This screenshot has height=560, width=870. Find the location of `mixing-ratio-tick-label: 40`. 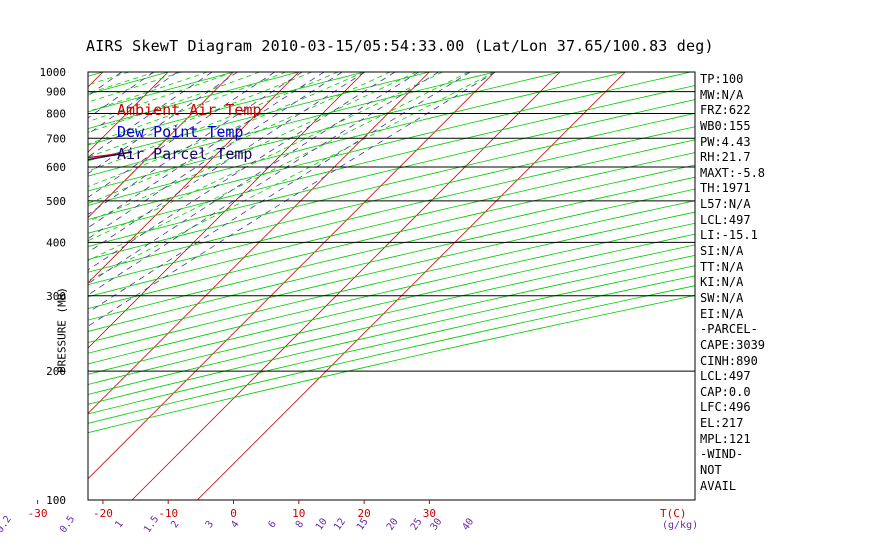

mixing-ratio-tick-label: 40 is located at coordinates (468, 524).